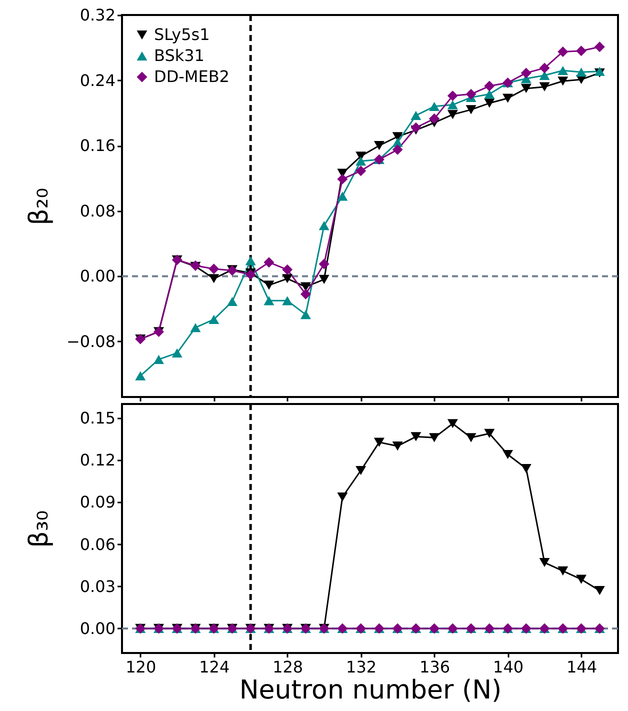  What do you see at coordinates (141, 667) in the screenshot?
I see `x-tick-label: 120` at bounding box center [141, 667].